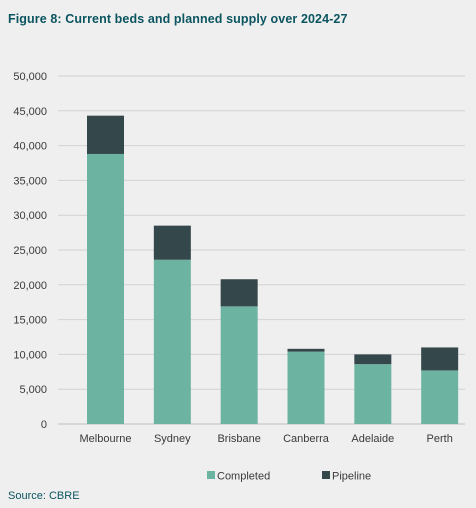  I want to click on legend-label-pipeline: Pipeline, so click(351, 477).